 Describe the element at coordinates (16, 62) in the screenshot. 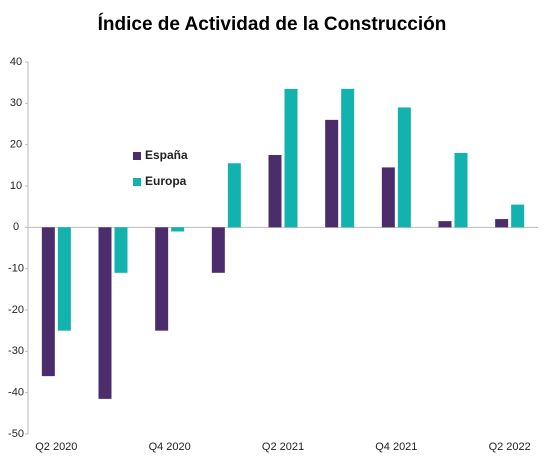

I see `y-tick-label: 40` at that location.